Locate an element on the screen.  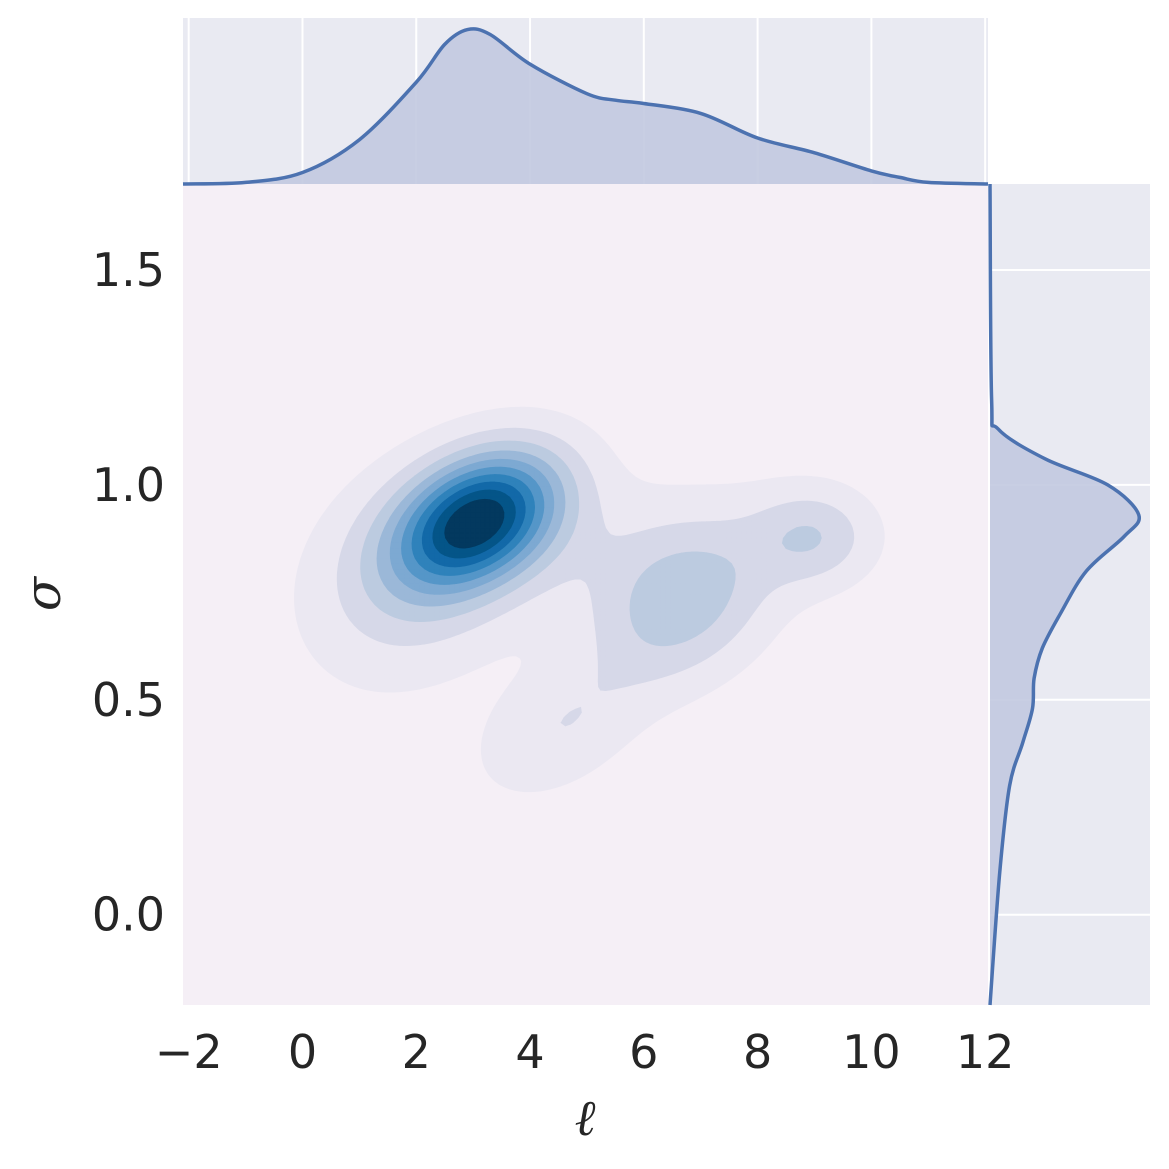
x-marginal-line is located at coordinates (585, 106).